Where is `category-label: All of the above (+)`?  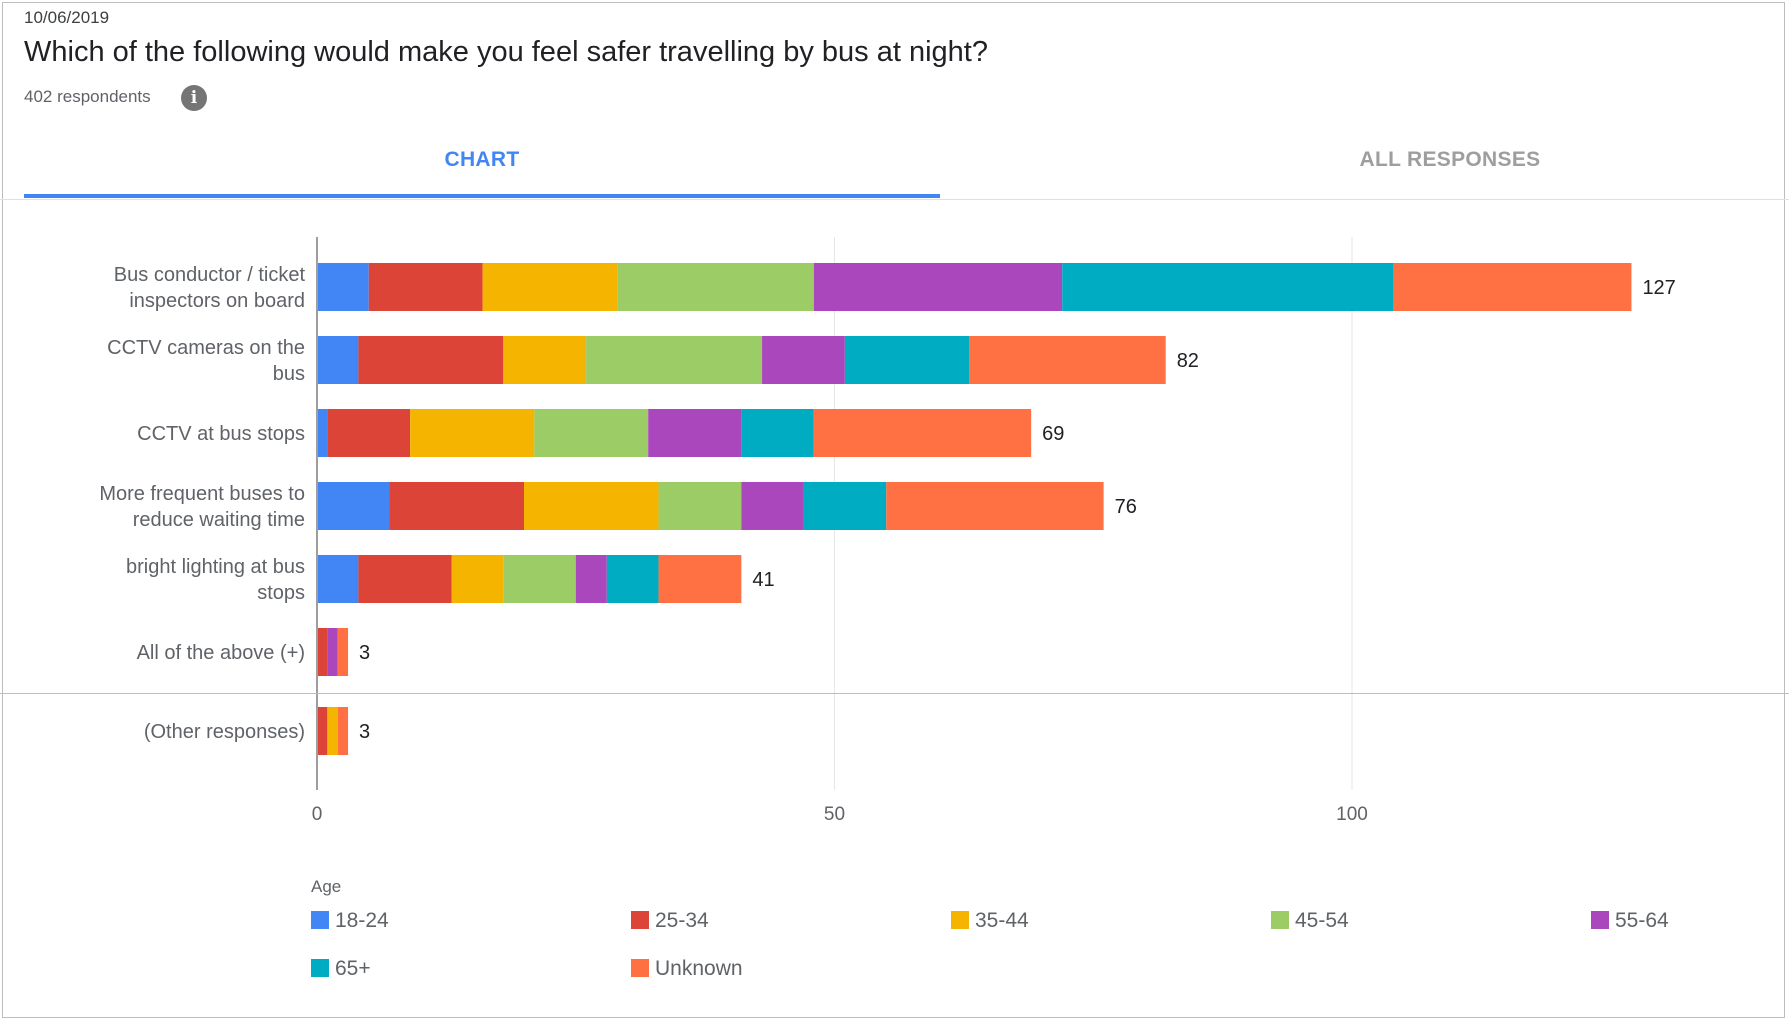 category-label: All of the above (+) is located at coordinates (221, 653).